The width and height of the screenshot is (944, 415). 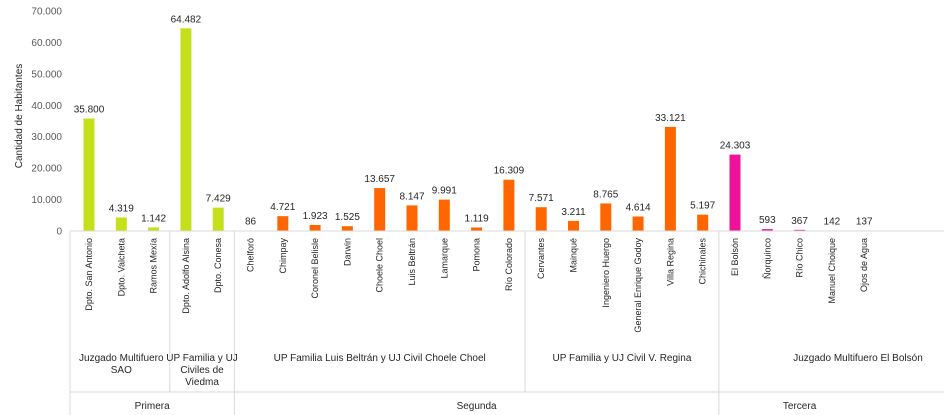 What do you see at coordinates (46, 169) in the screenshot?
I see `y-tick-label: 20.000` at bounding box center [46, 169].